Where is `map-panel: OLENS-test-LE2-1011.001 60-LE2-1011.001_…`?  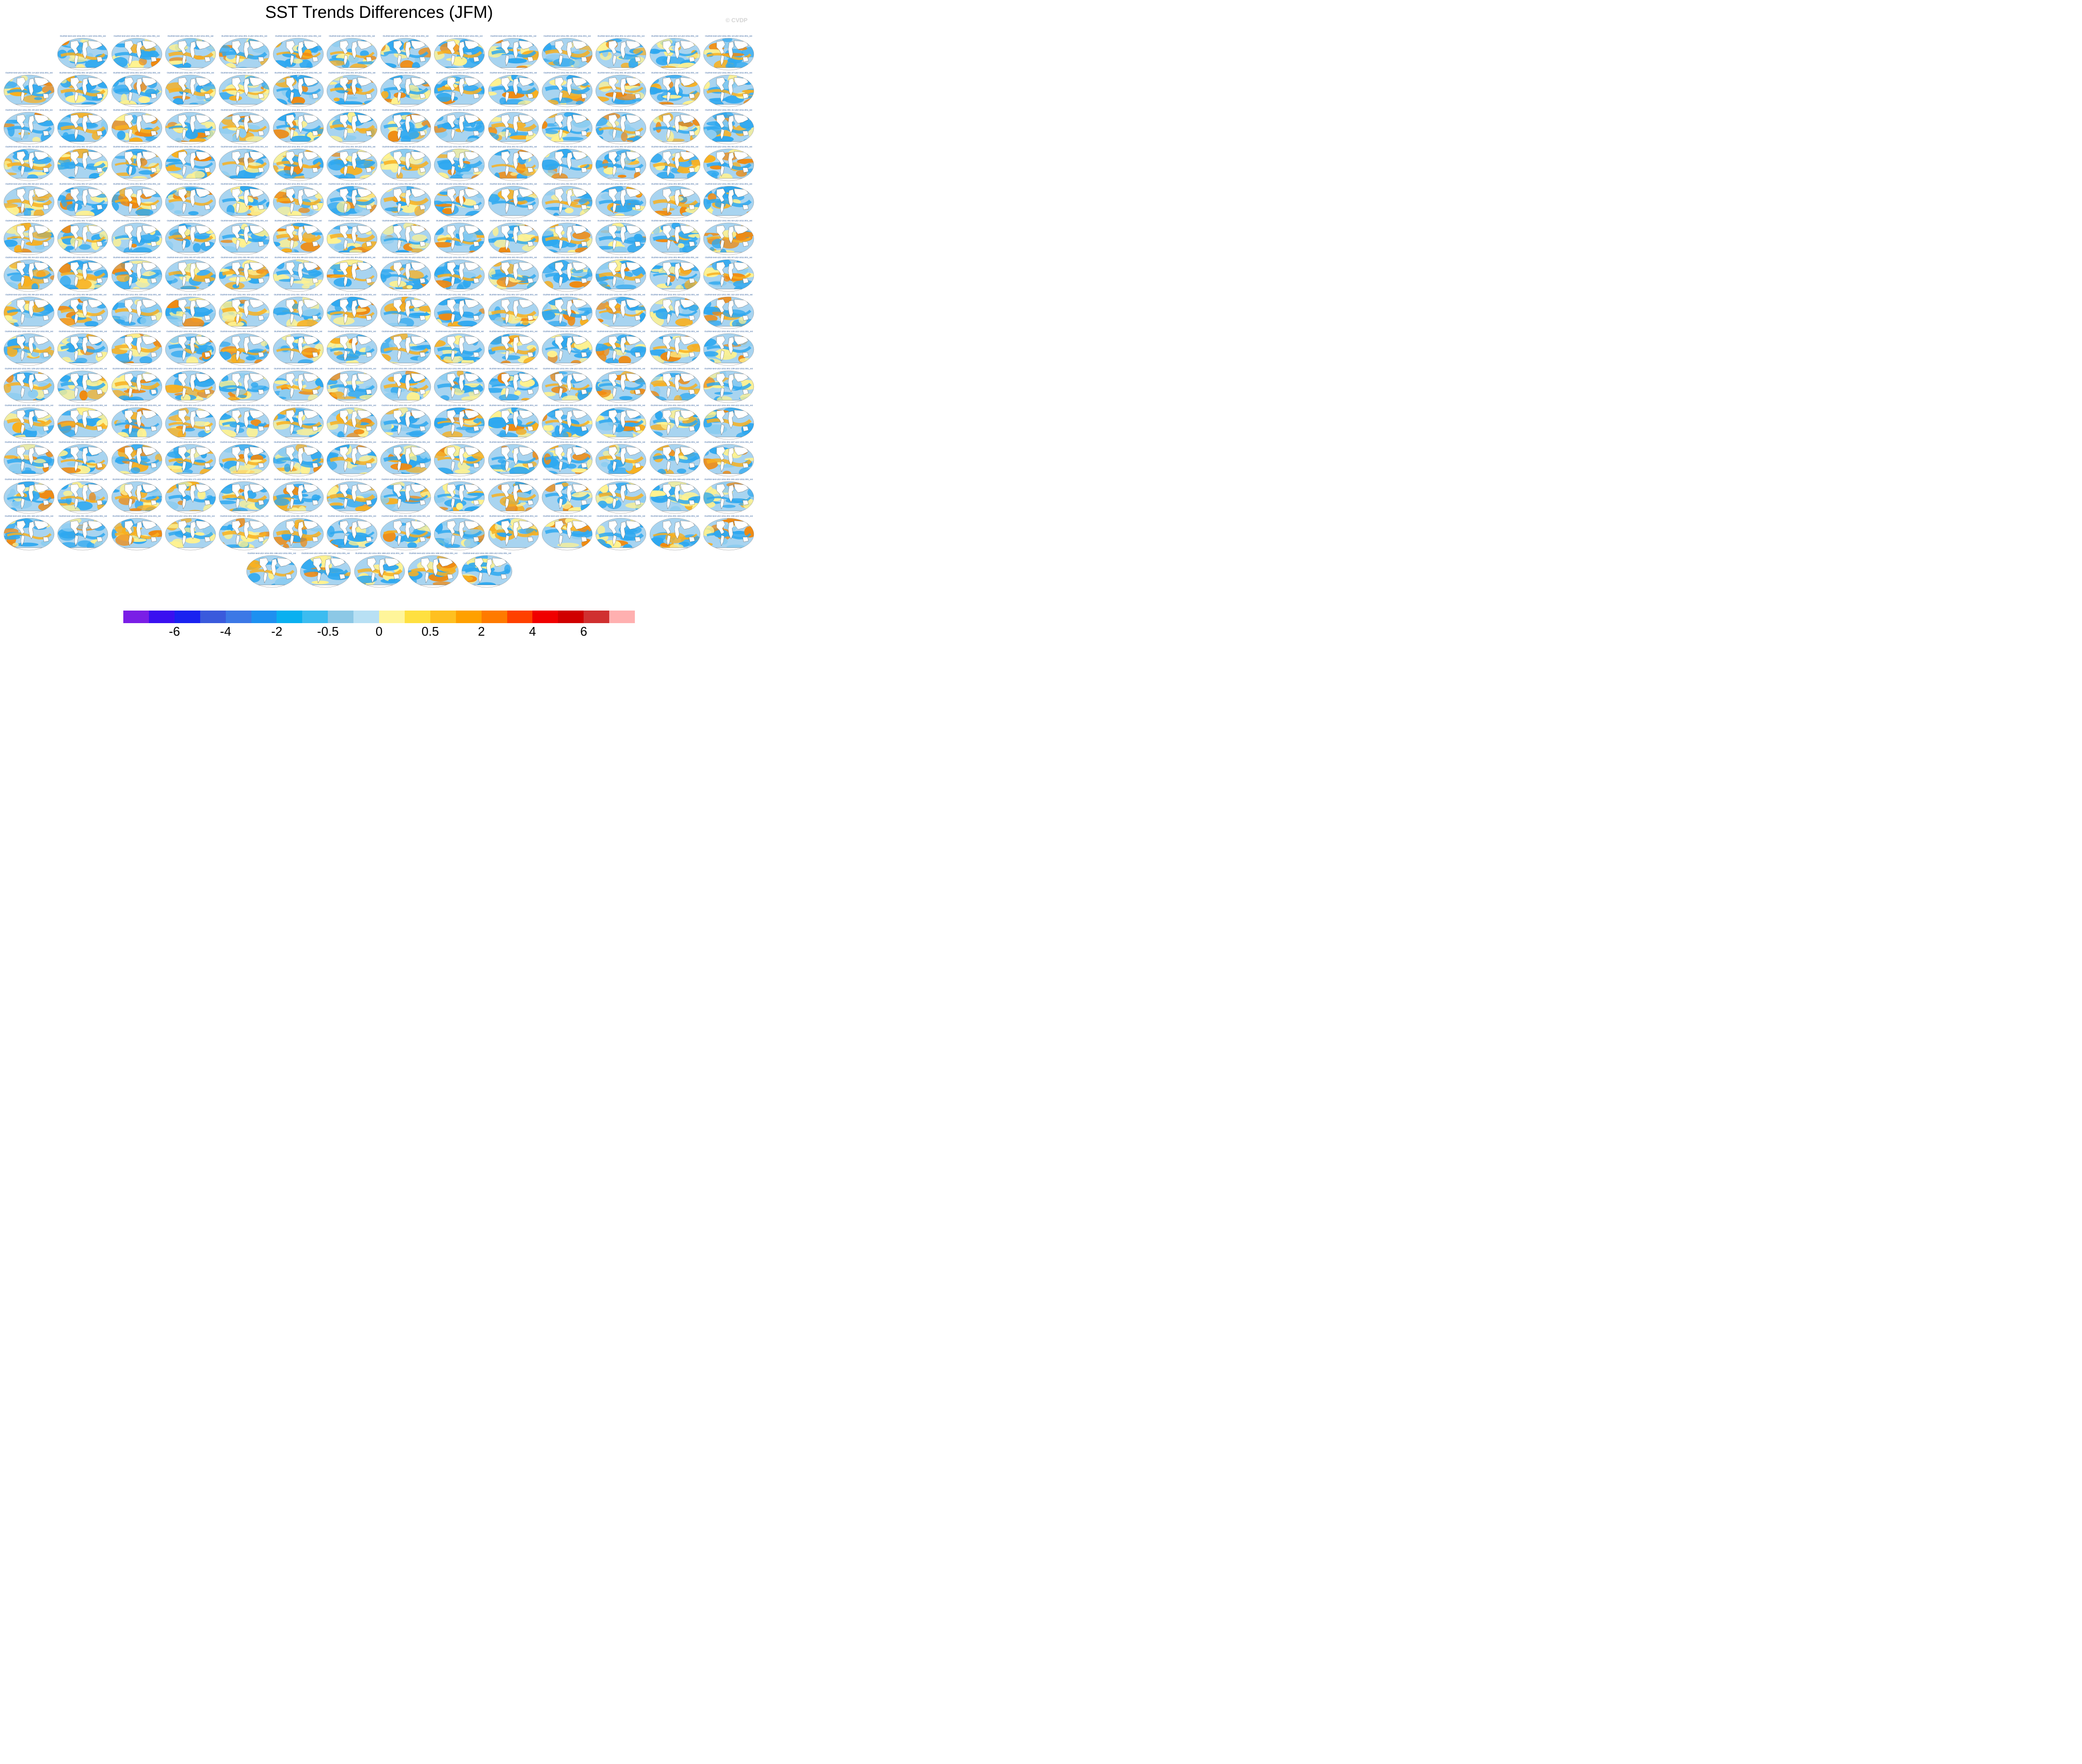
map-panel: OLENS-test-LE2-1011.001 60-LE2-1011.001_… is located at coordinates (244, 201).